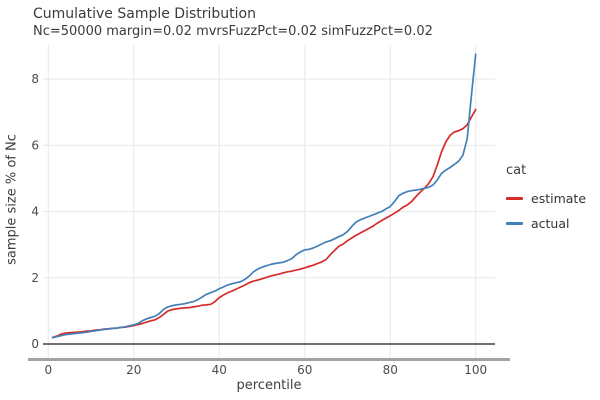 Image resolution: width=600 pixels, height=400 pixels. I want to click on x-tick-label: 40, so click(219, 370).